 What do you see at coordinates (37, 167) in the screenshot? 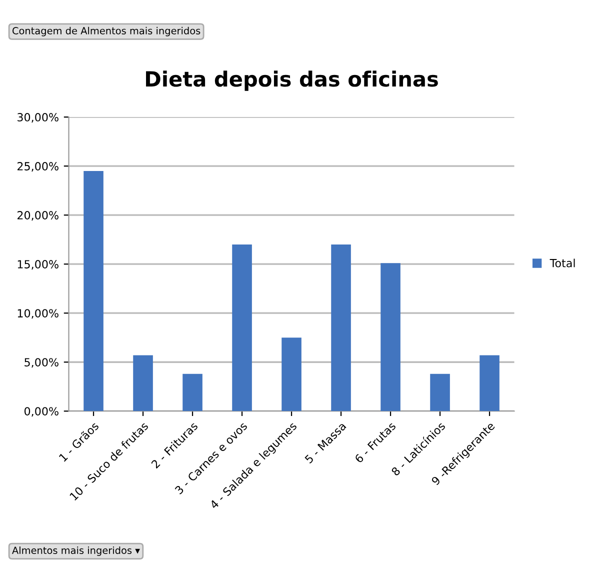
I see `y-tick-label: 25,00%` at bounding box center [37, 167].